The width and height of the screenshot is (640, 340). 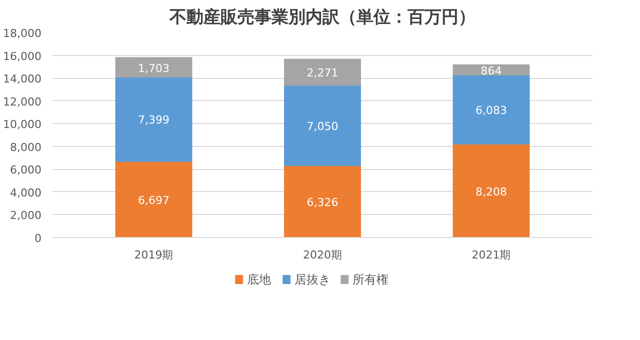 What do you see at coordinates (22, 125) in the screenshot?
I see `y-tick-label: 10,000` at bounding box center [22, 125].